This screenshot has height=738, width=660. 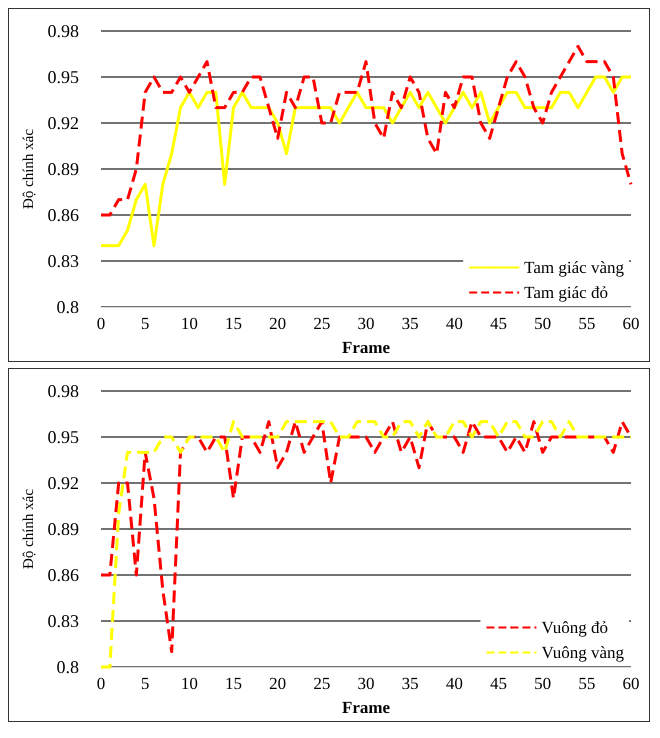 I want to click on legend-label: Vuông đỏ, so click(x=574, y=627).